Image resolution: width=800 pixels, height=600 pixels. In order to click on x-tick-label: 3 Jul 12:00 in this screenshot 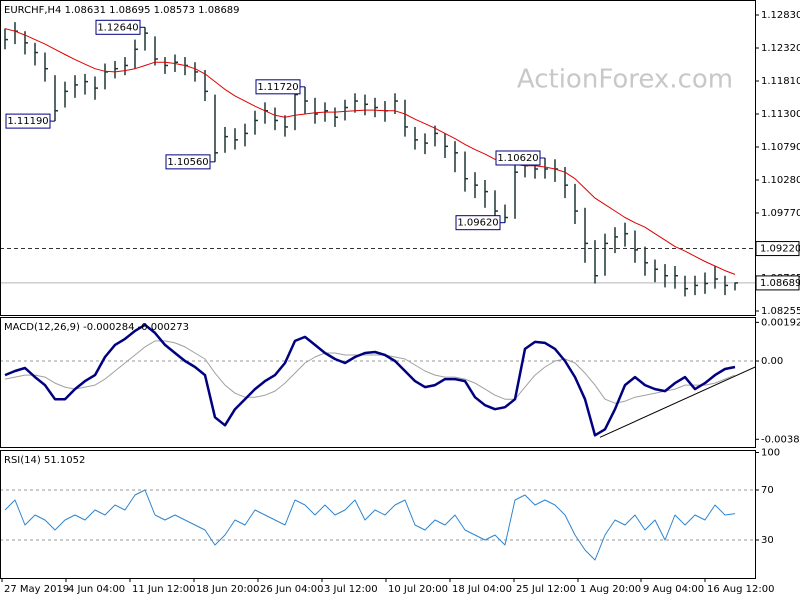, I will do `click(351, 589)`.